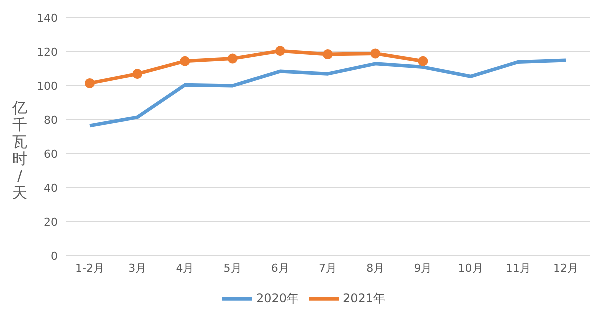 The width and height of the screenshot is (608, 324). What do you see at coordinates (364, 298) in the screenshot?
I see `legend-label: 2021年` at bounding box center [364, 298].